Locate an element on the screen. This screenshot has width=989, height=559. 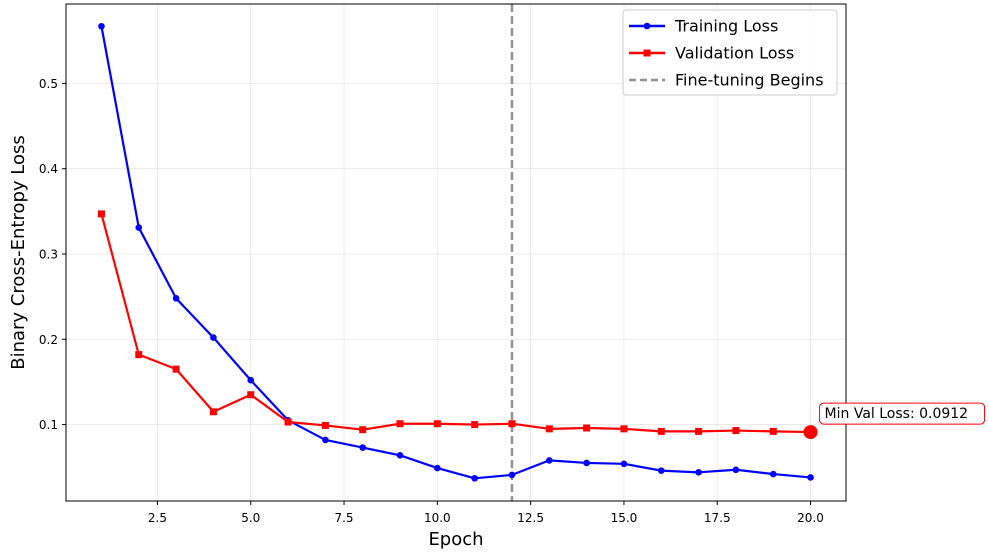
annotation-box is located at coordinates (902, 413).